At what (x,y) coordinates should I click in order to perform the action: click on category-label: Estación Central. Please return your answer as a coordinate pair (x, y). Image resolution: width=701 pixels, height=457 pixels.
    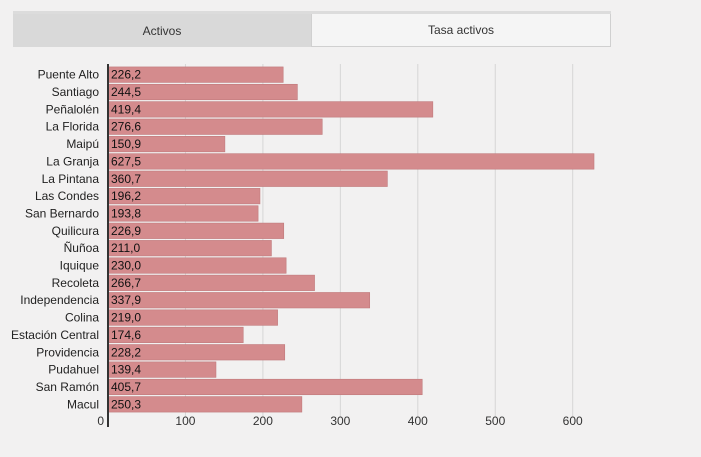
    Looking at the image, I should click on (55, 335).